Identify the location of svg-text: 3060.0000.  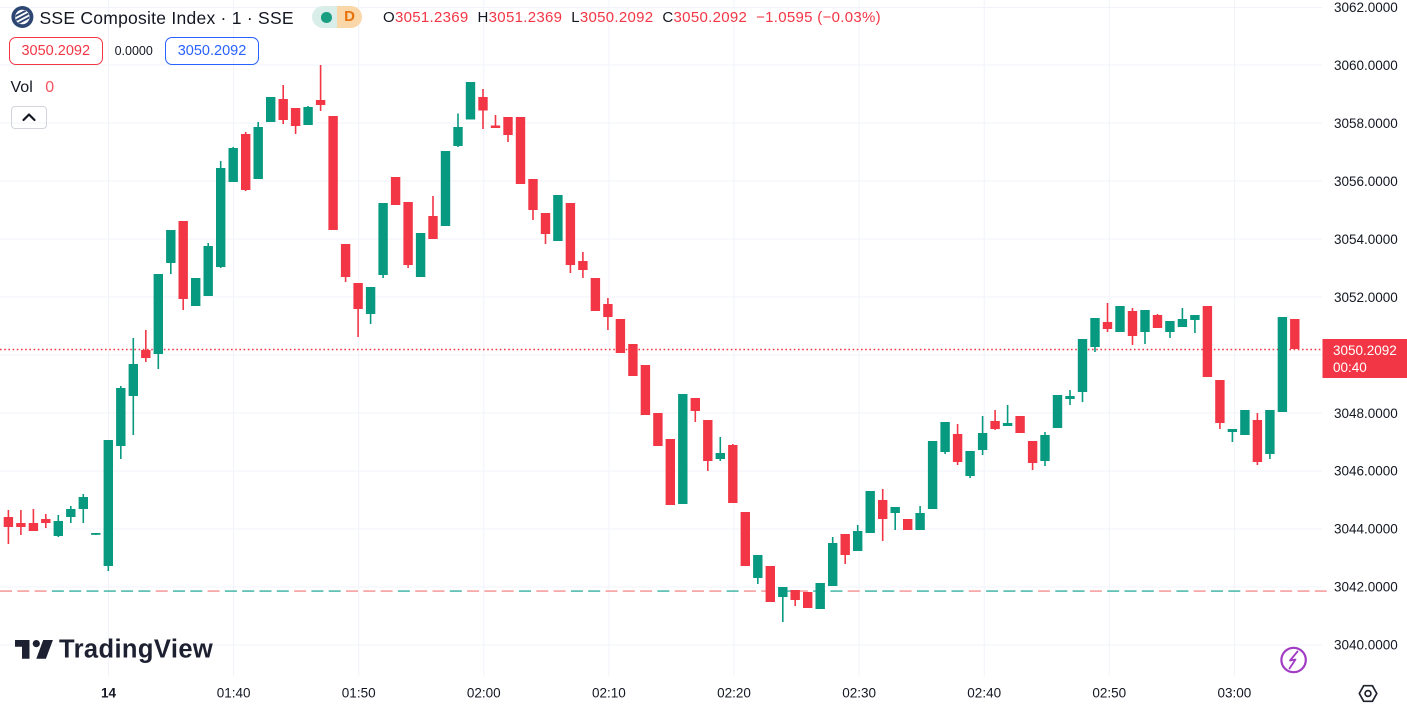
(1366, 65).